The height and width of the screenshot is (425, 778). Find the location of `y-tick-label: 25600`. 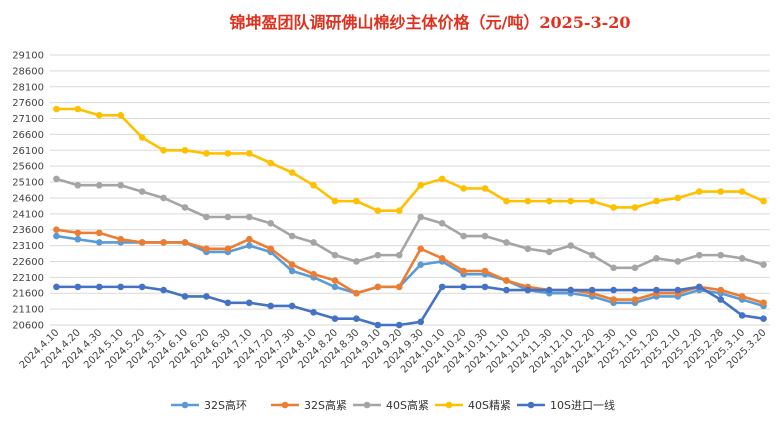

y-tick-label: 25600 is located at coordinates (28, 167).